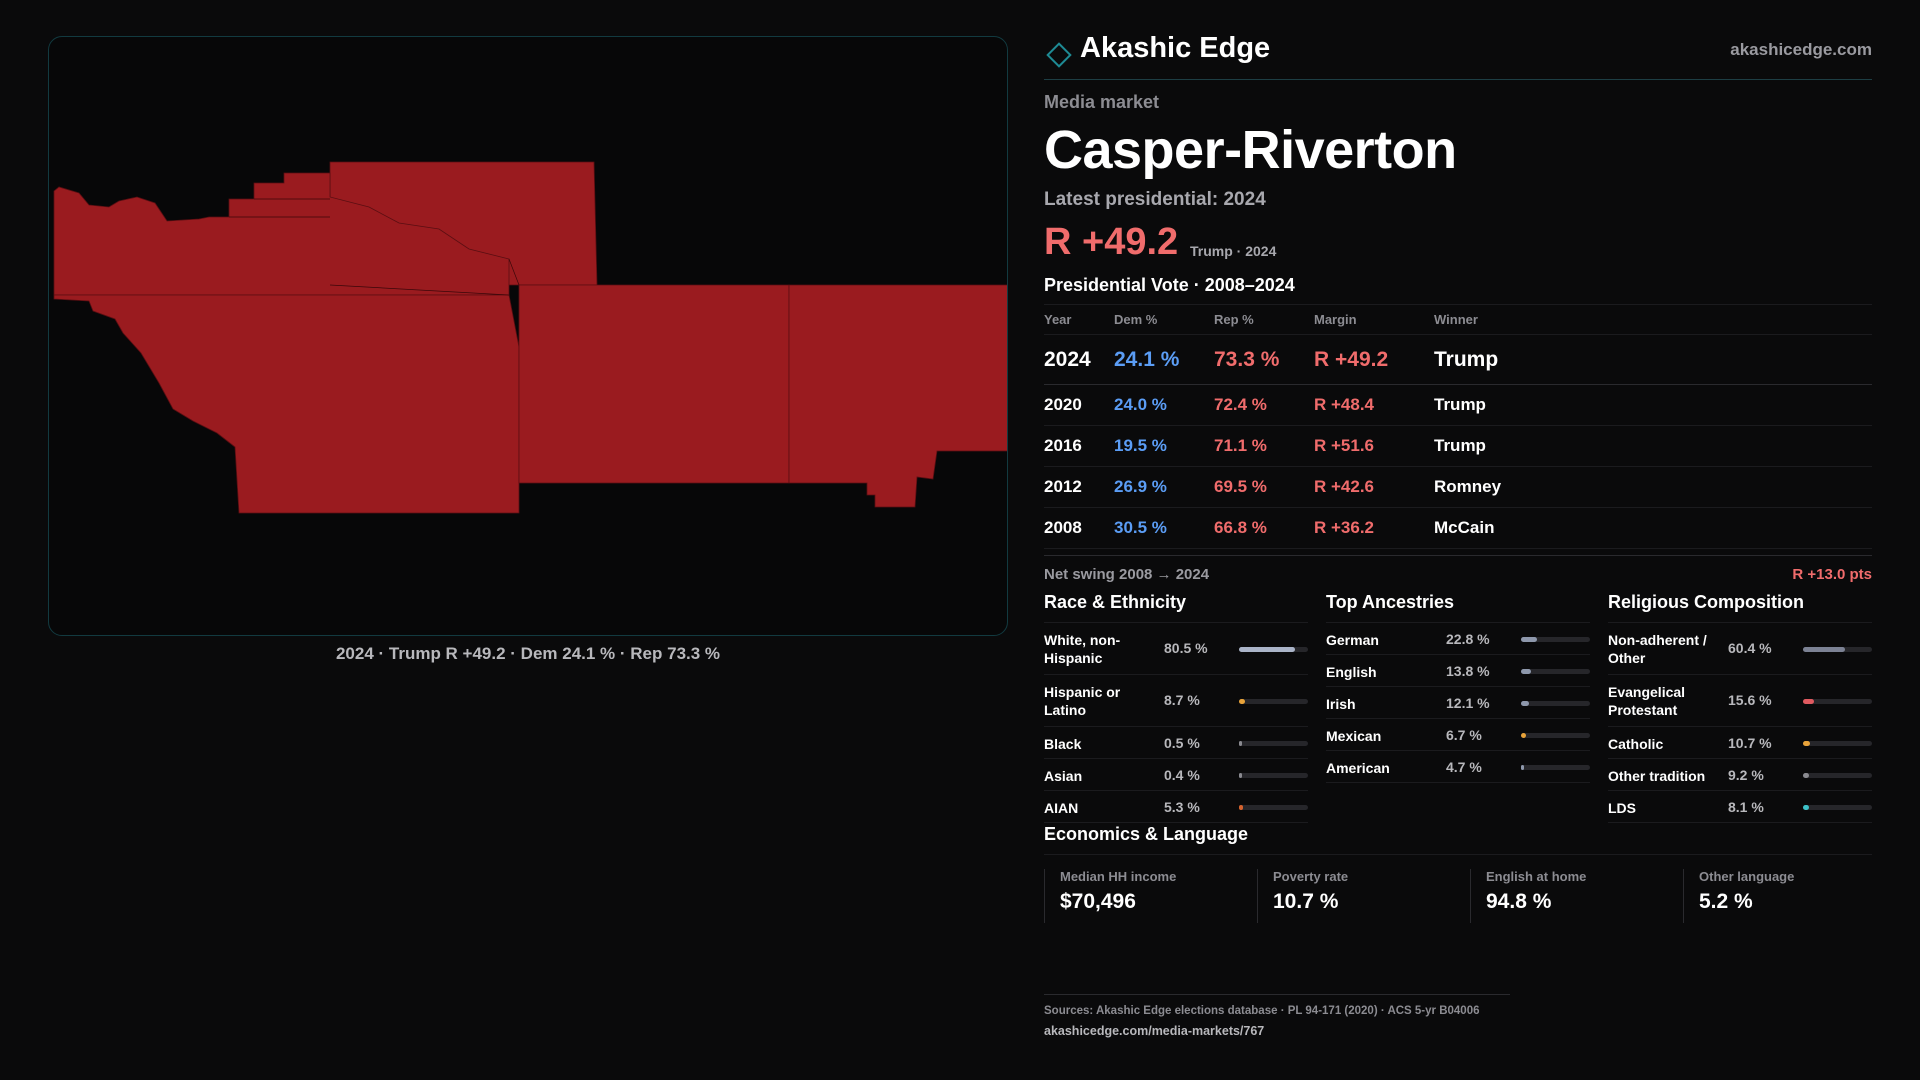  I want to click on table-row: 2008 30.5 % 66.8 % R +36.2 McCain, so click(1458, 528).